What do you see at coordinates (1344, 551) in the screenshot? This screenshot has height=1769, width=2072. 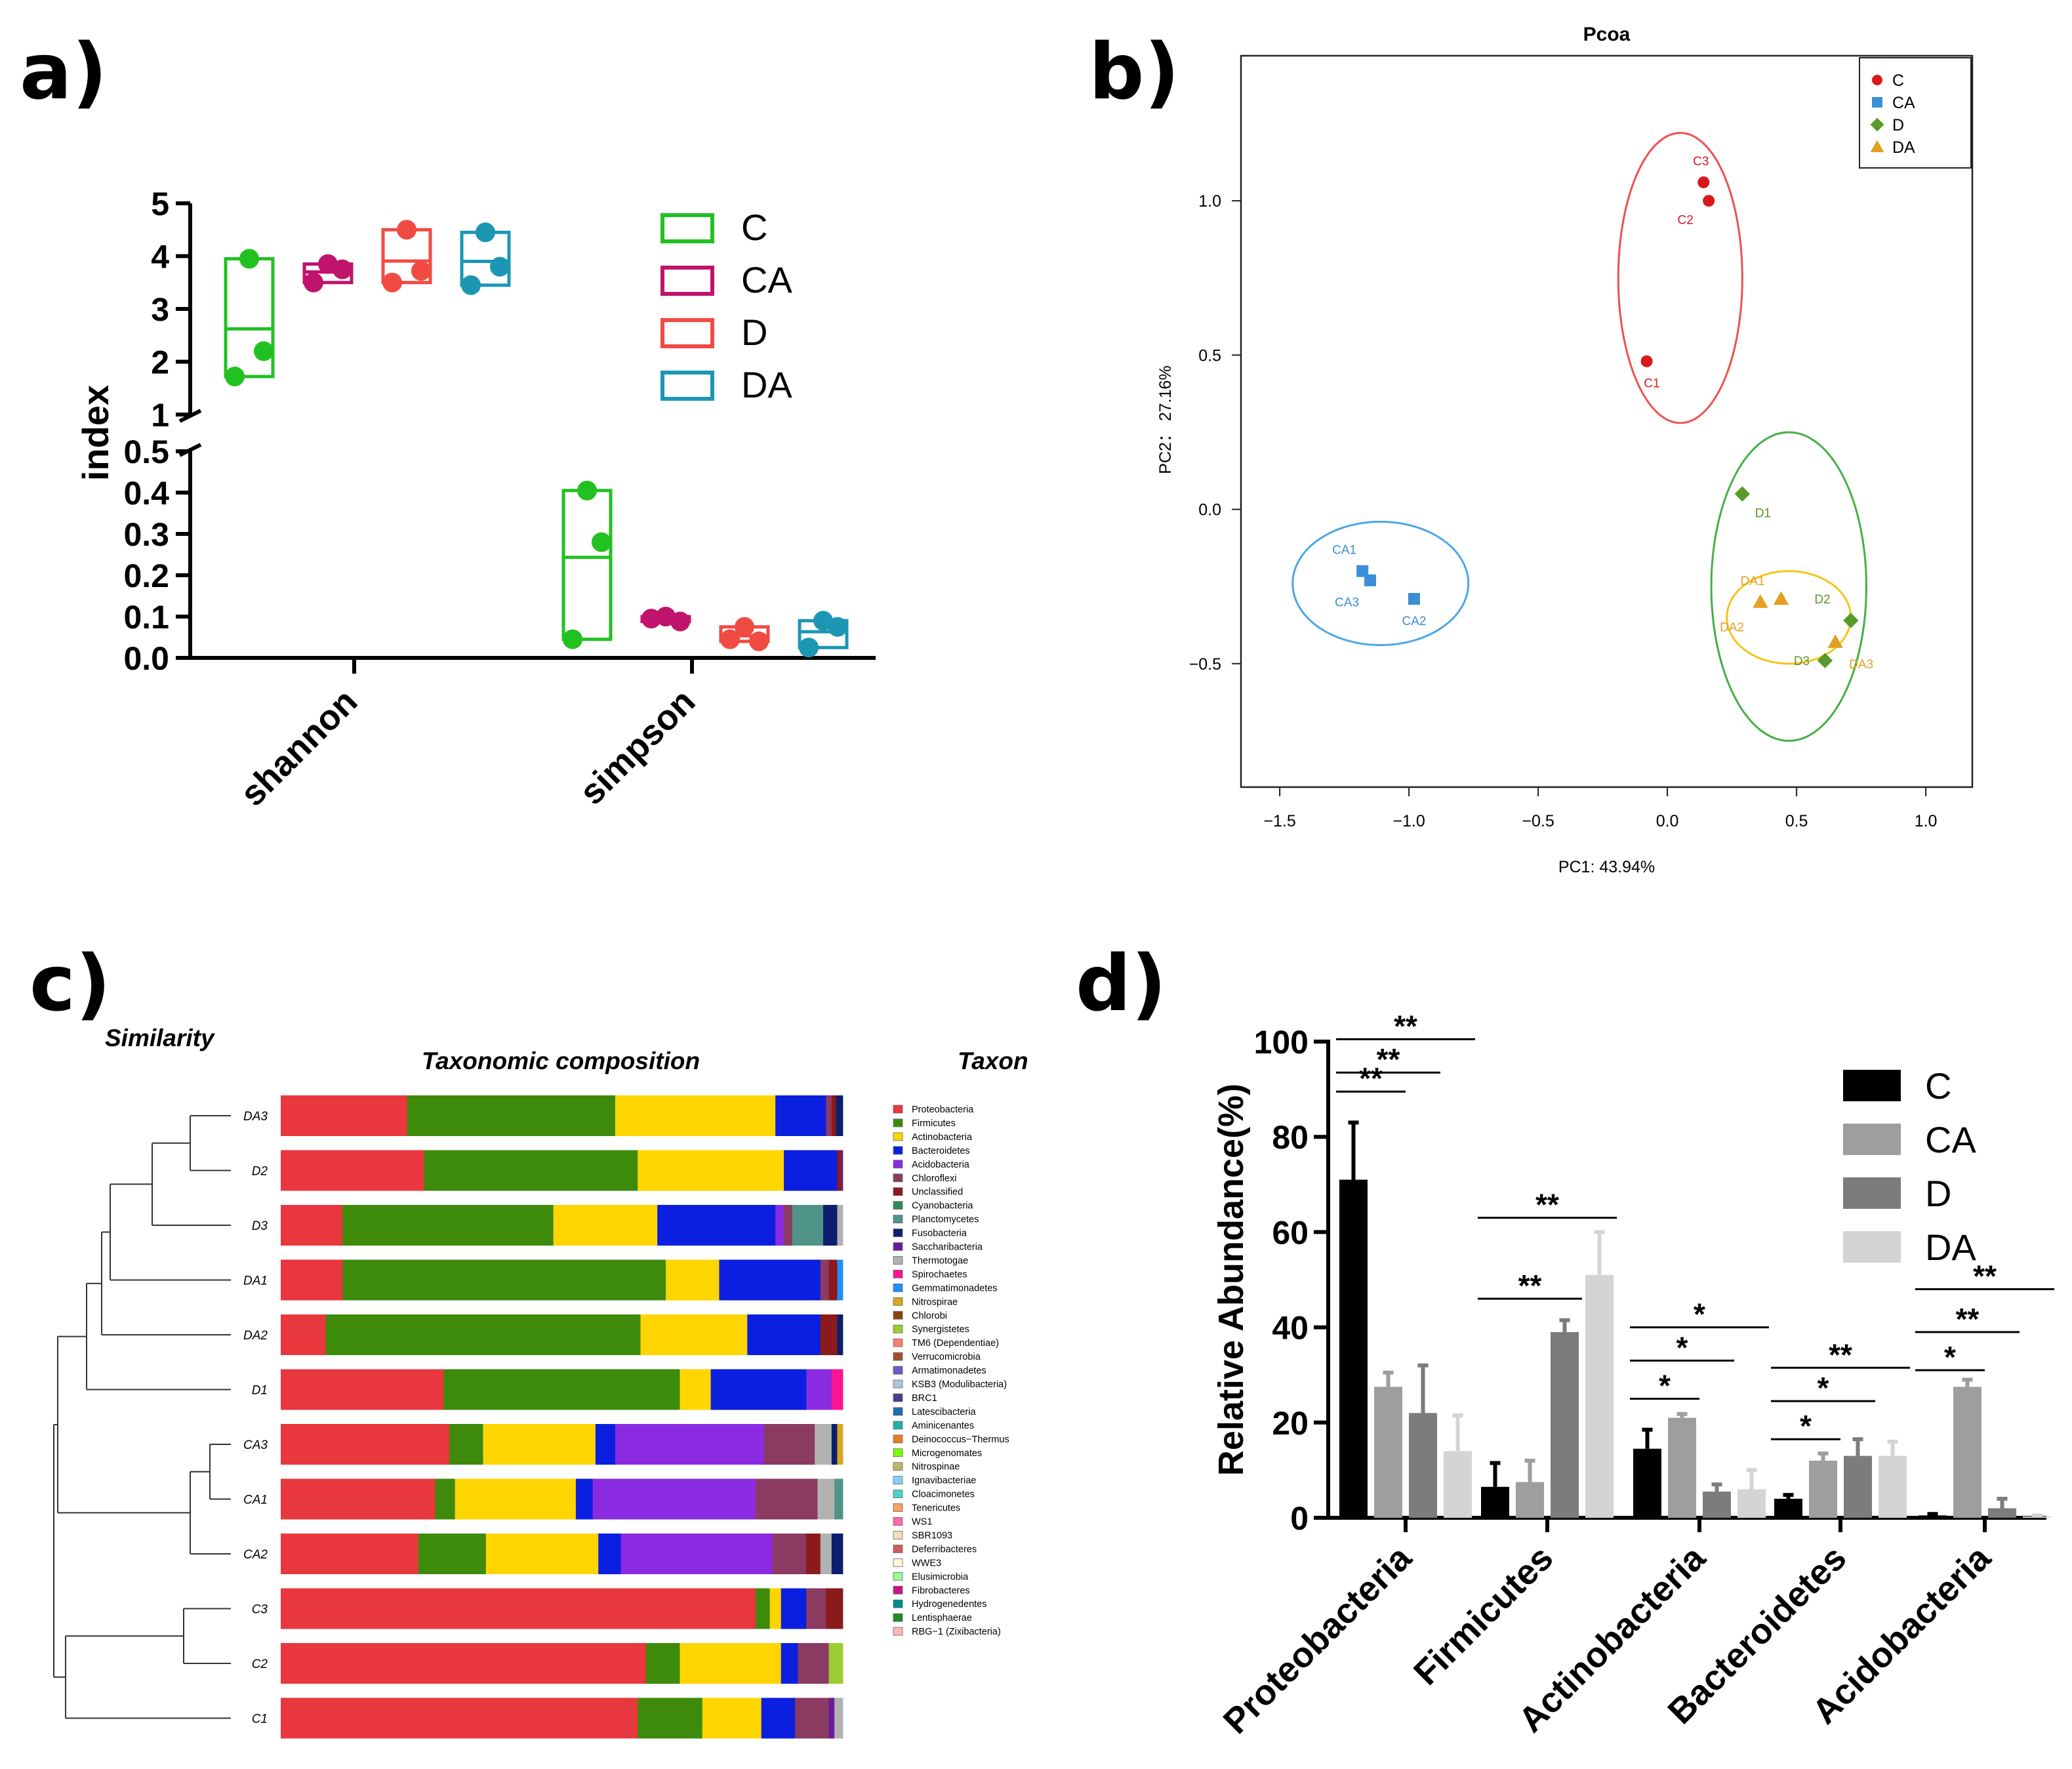 I see `sample-label: CA1` at bounding box center [1344, 551].